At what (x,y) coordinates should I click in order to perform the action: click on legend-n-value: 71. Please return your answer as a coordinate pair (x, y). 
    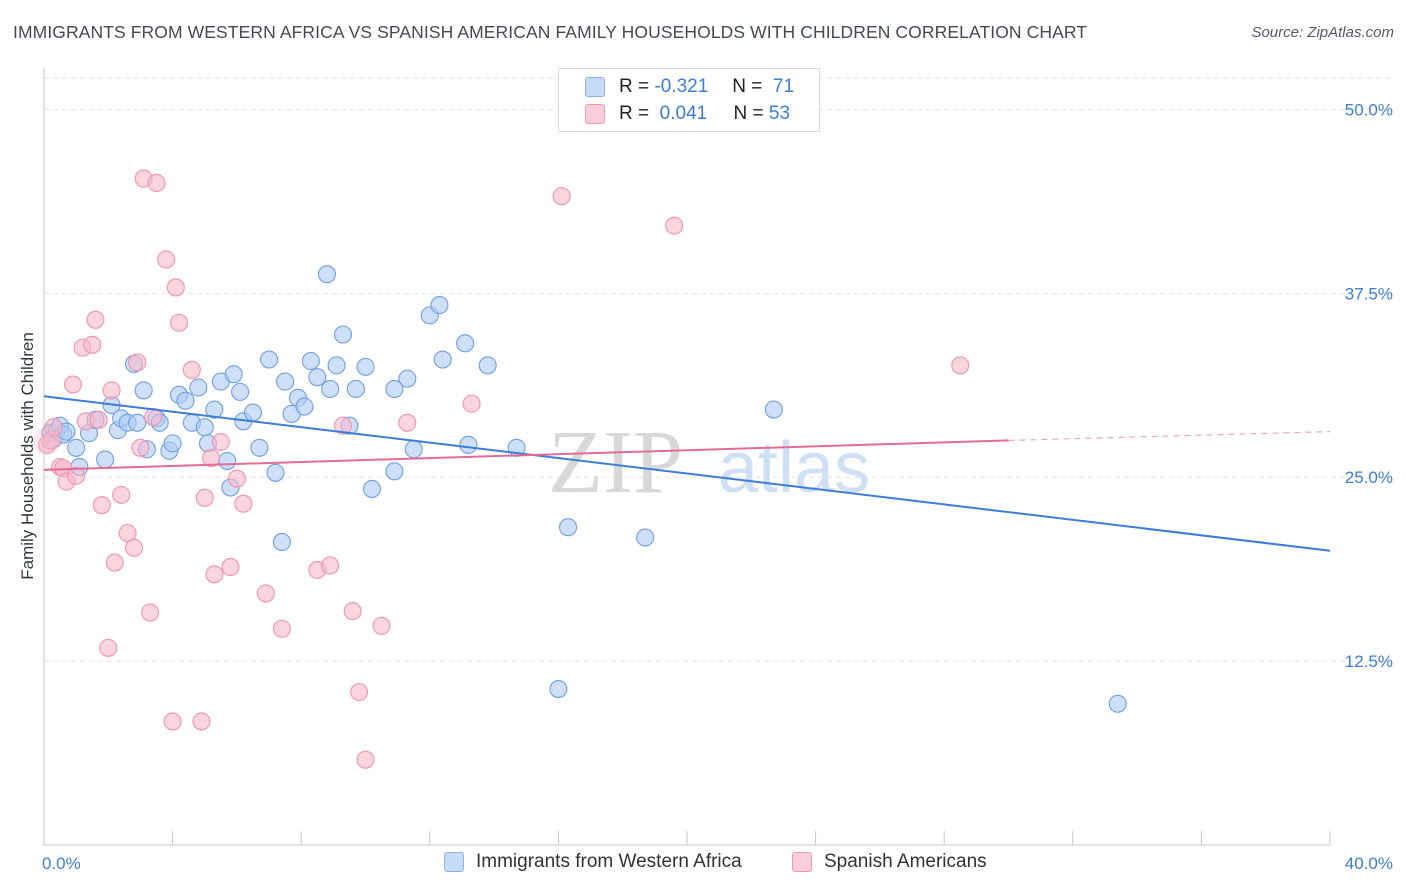
    Looking at the image, I should click on (783, 86).